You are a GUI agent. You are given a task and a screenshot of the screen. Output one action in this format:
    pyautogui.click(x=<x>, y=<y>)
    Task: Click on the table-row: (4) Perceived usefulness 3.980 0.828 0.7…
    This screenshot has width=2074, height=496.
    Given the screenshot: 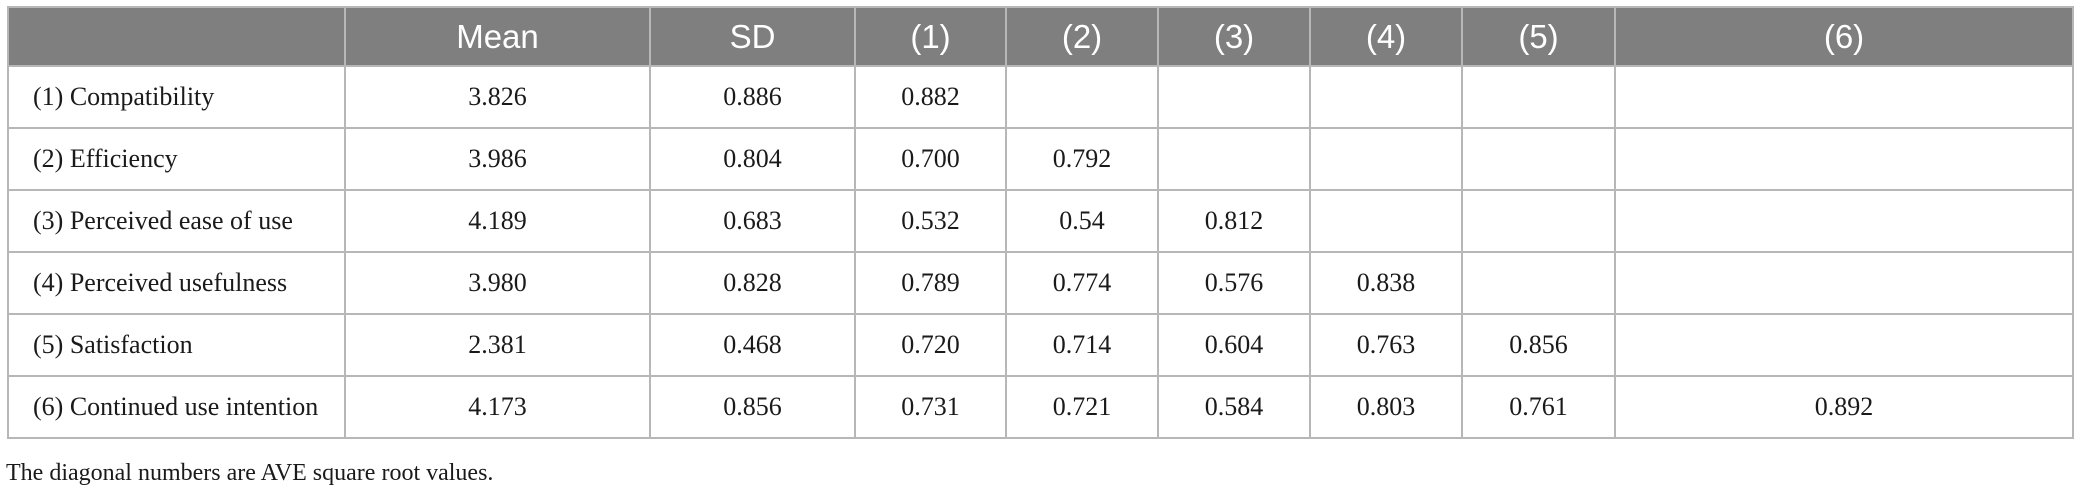 What is the action you would take?
    pyautogui.click(x=1040, y=283)
    